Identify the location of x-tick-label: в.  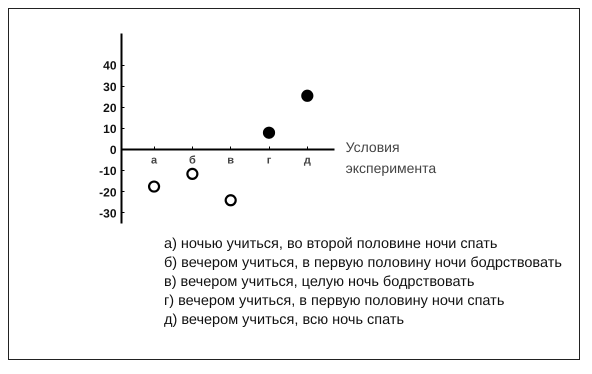
(230, 160).